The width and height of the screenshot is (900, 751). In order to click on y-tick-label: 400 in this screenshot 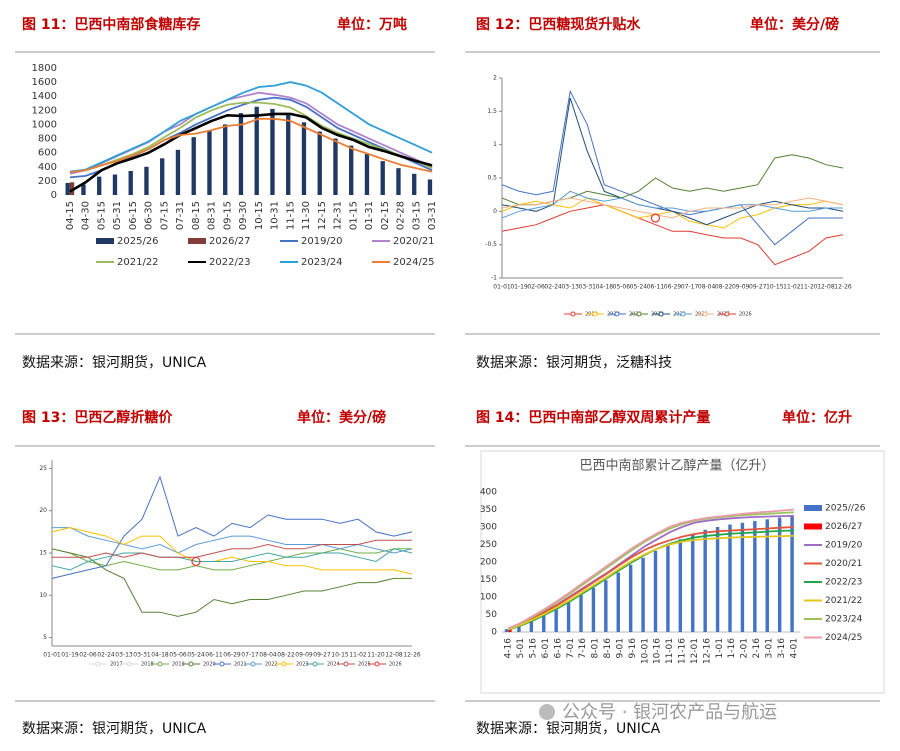, I will do `click(47, 167)`.